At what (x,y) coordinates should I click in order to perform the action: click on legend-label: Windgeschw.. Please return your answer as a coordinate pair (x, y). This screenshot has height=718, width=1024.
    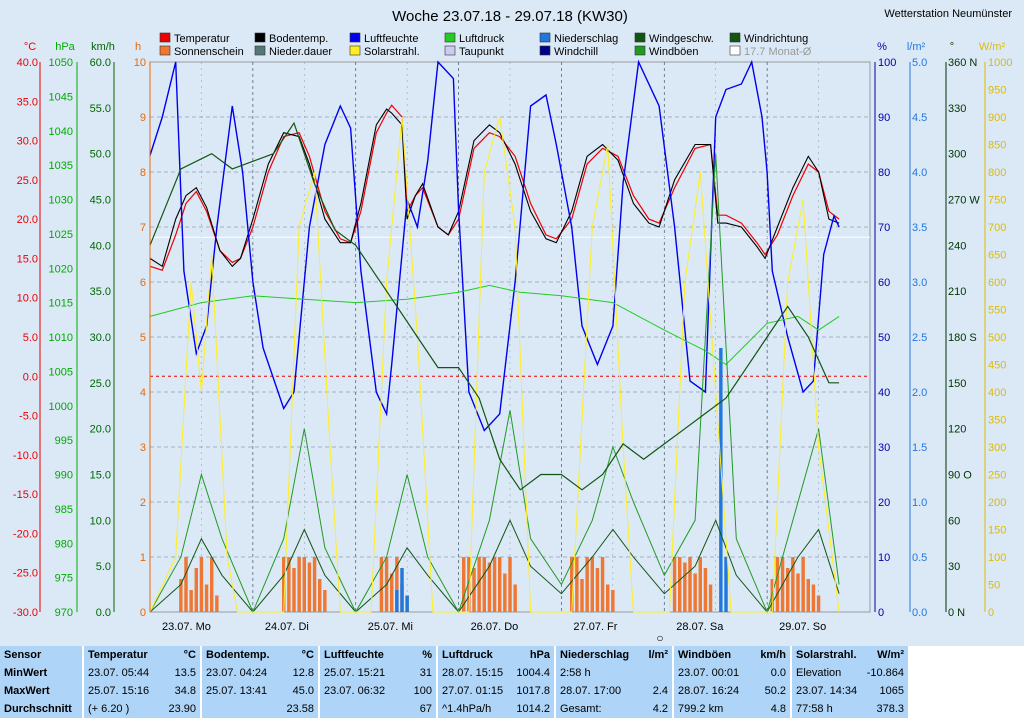
    Looking at the image, I should click on (681, 39).